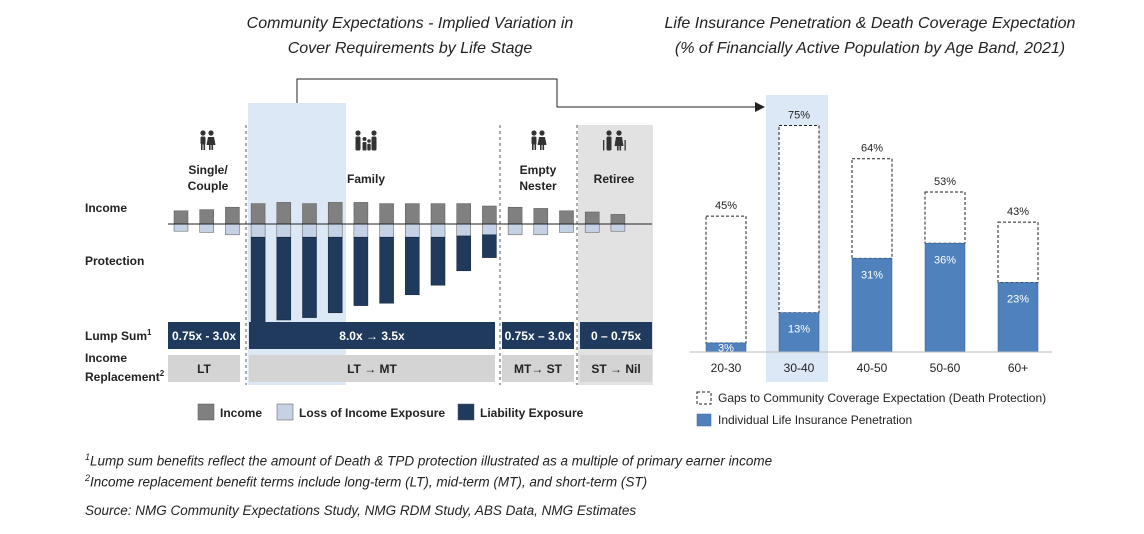 The height and width of the screenshot is (534, 1144). What do you see at coordinates (525, 93) in the screenshot?
I see `connector-arrow` at bounding box center [525, 93].